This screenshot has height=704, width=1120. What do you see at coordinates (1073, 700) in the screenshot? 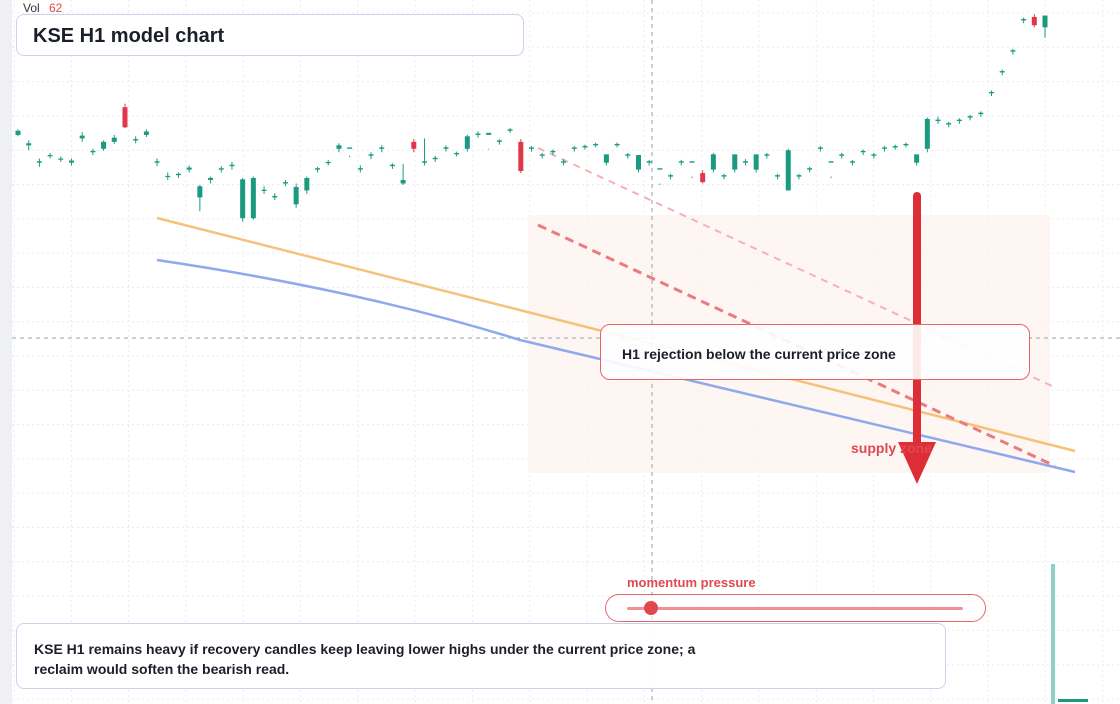
I see `volume-bar` at bounding box center [1073, 700].